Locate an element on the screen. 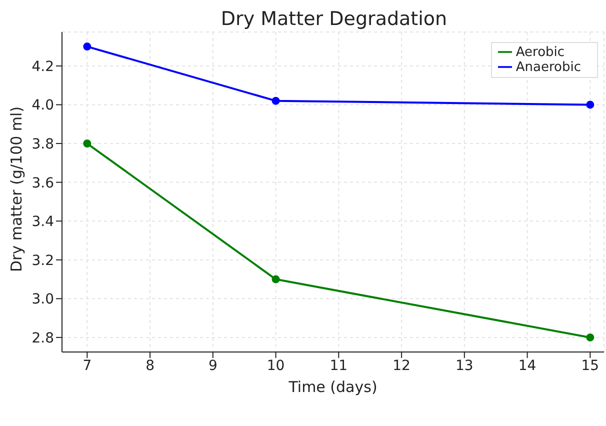  y-axis-title: Dry matter (g/100 ml) is located at coordinates (16, 189).